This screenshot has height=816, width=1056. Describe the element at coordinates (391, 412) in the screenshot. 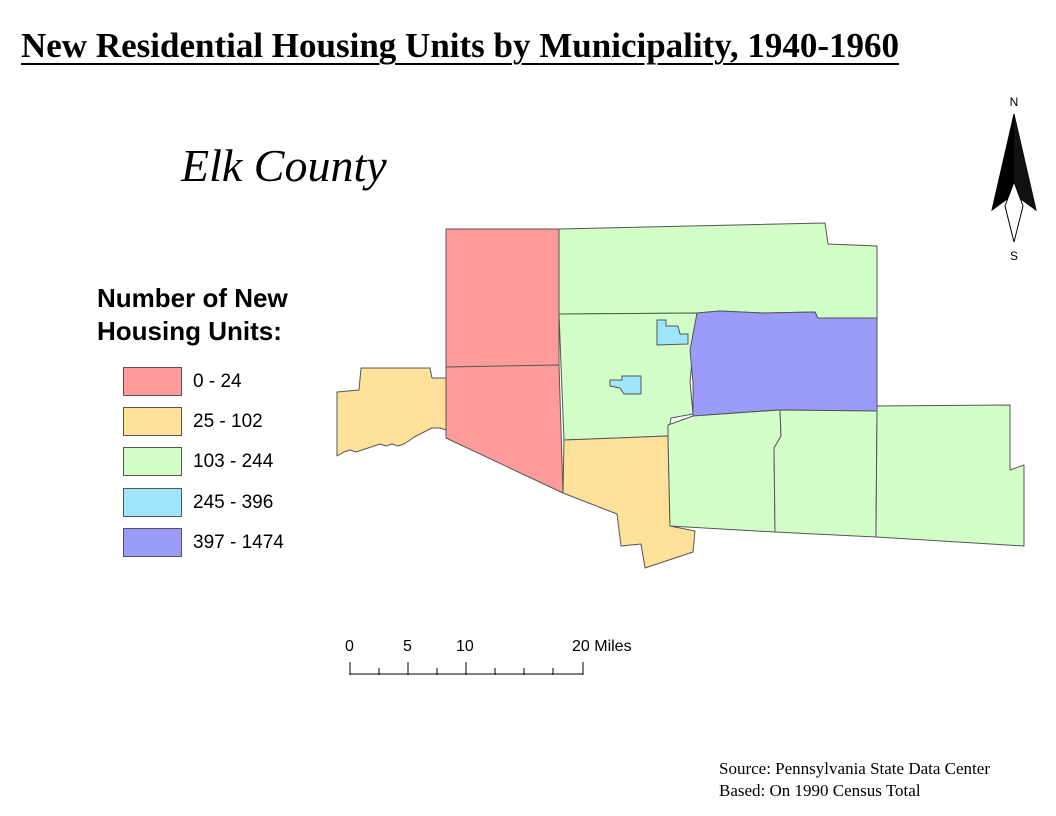

I see `municipality-west-panhandle` at that location.